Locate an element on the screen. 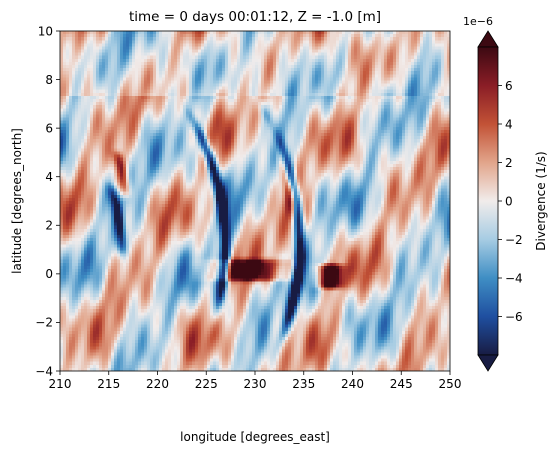 The height and width of the screenshot is (453, 559). y-tick-label: 4 is located at coordinates (49, 177).